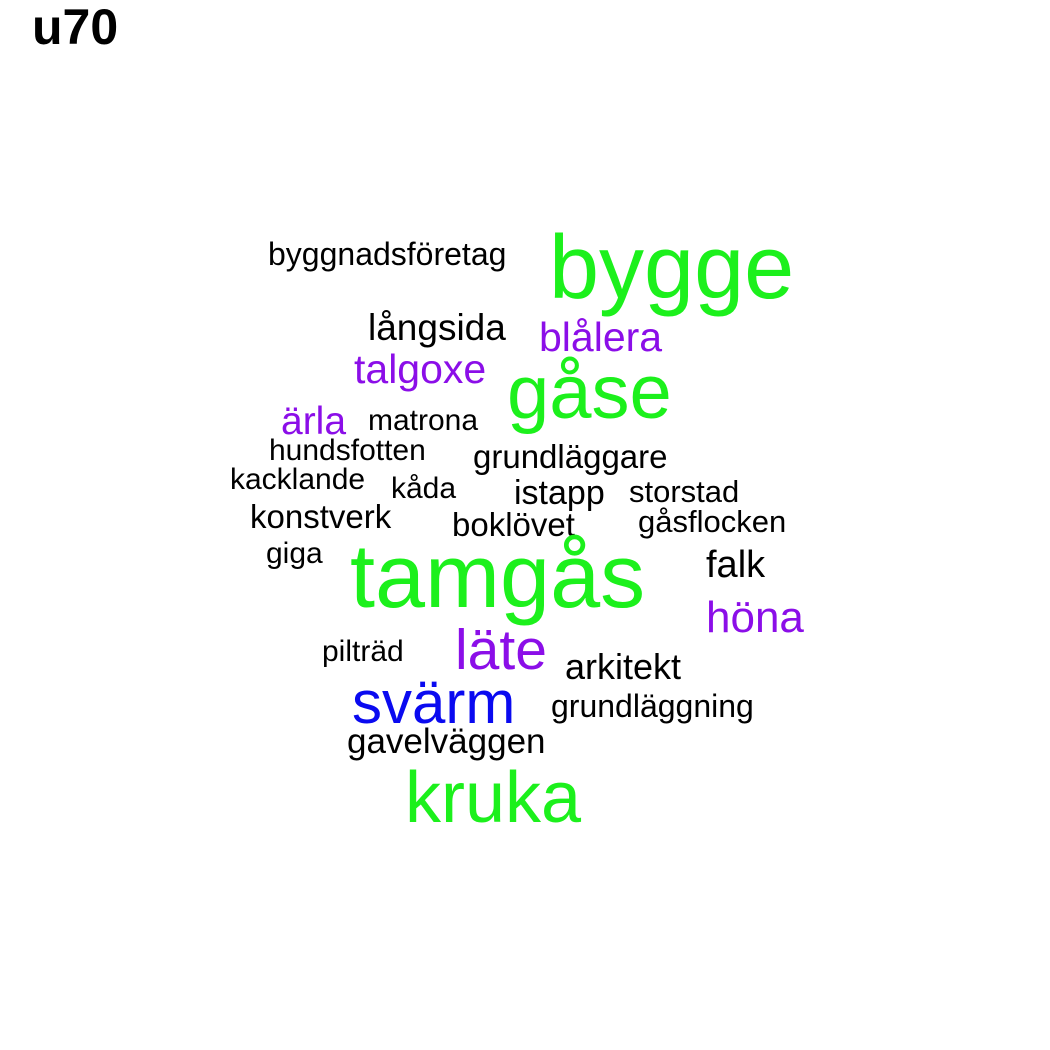 Image resolution: width=1050 pixels, height=1050 pixels. Describe the element at coordinates (736, 565) in the screenshot. I see `word-falk: falk` at that location.